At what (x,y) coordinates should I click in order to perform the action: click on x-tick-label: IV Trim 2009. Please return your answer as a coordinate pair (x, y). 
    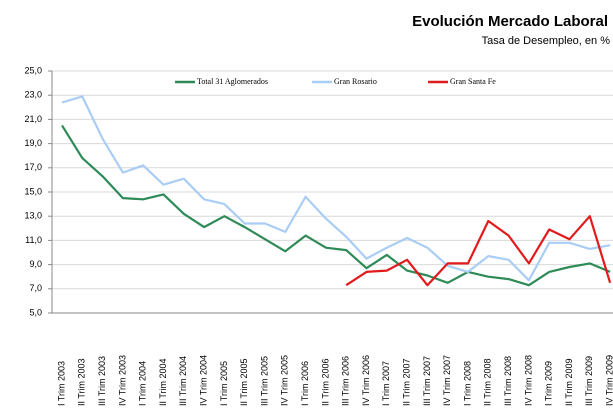
    Looking at the image, I should click on (608, 380).